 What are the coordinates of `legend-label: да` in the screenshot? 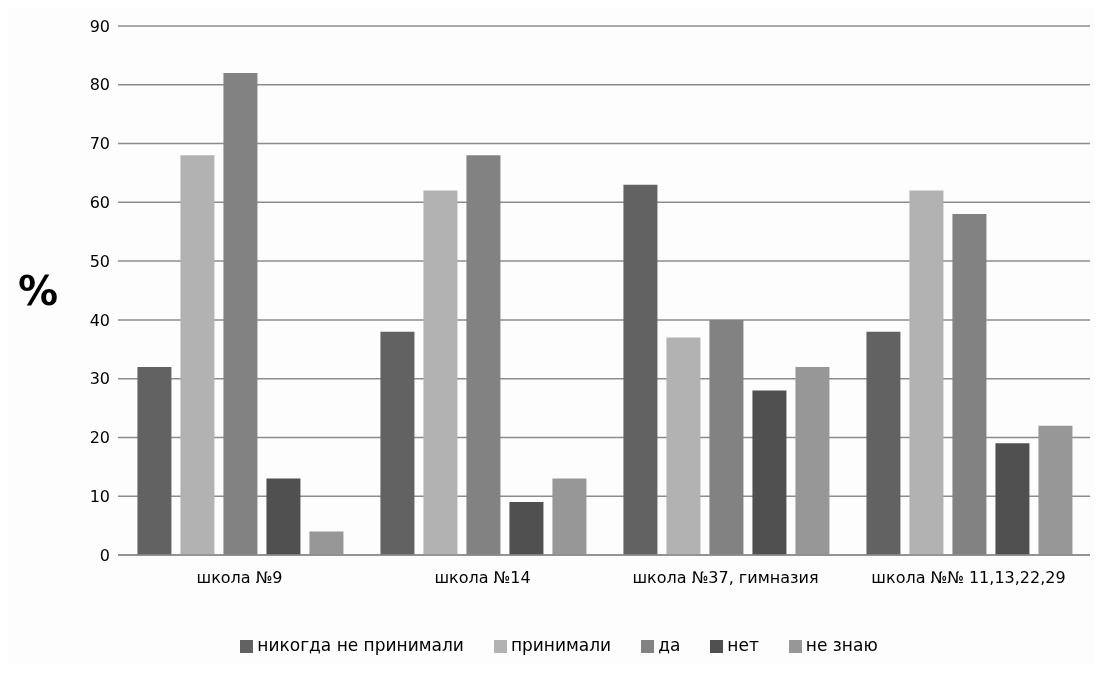 It's located at (669, 645).